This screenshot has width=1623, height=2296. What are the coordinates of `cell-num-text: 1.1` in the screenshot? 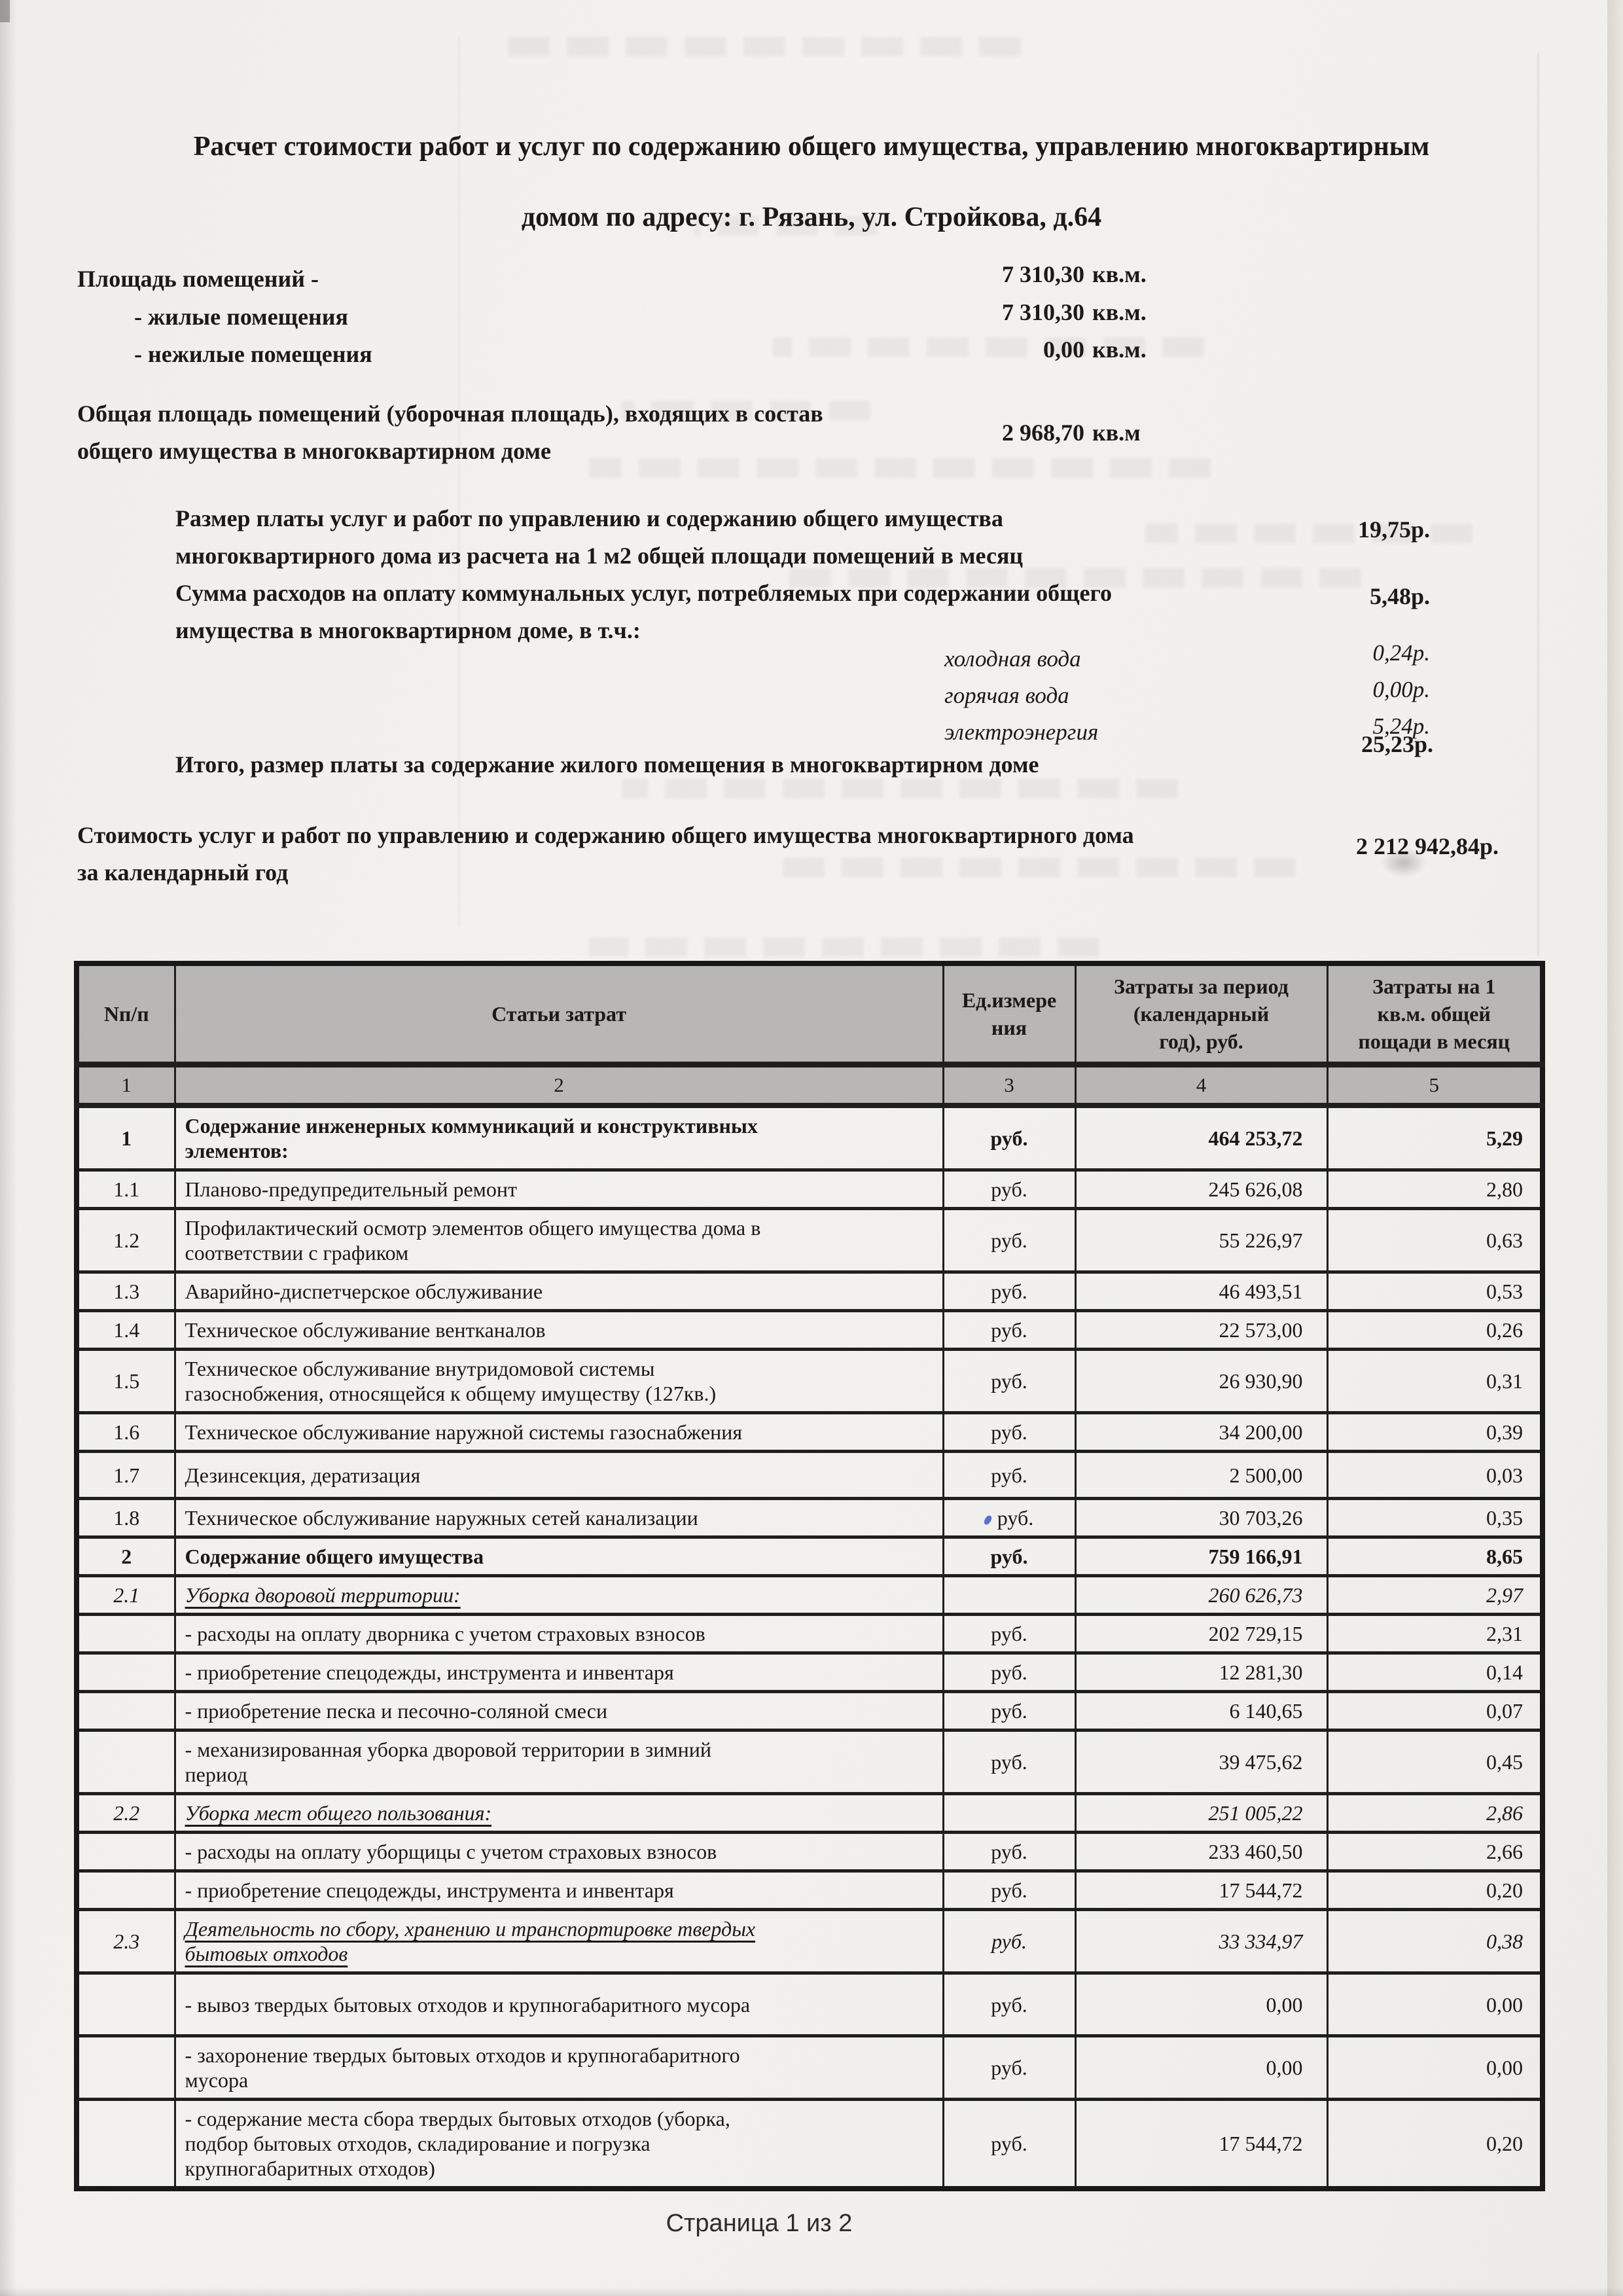 It's located at (126, 1189).